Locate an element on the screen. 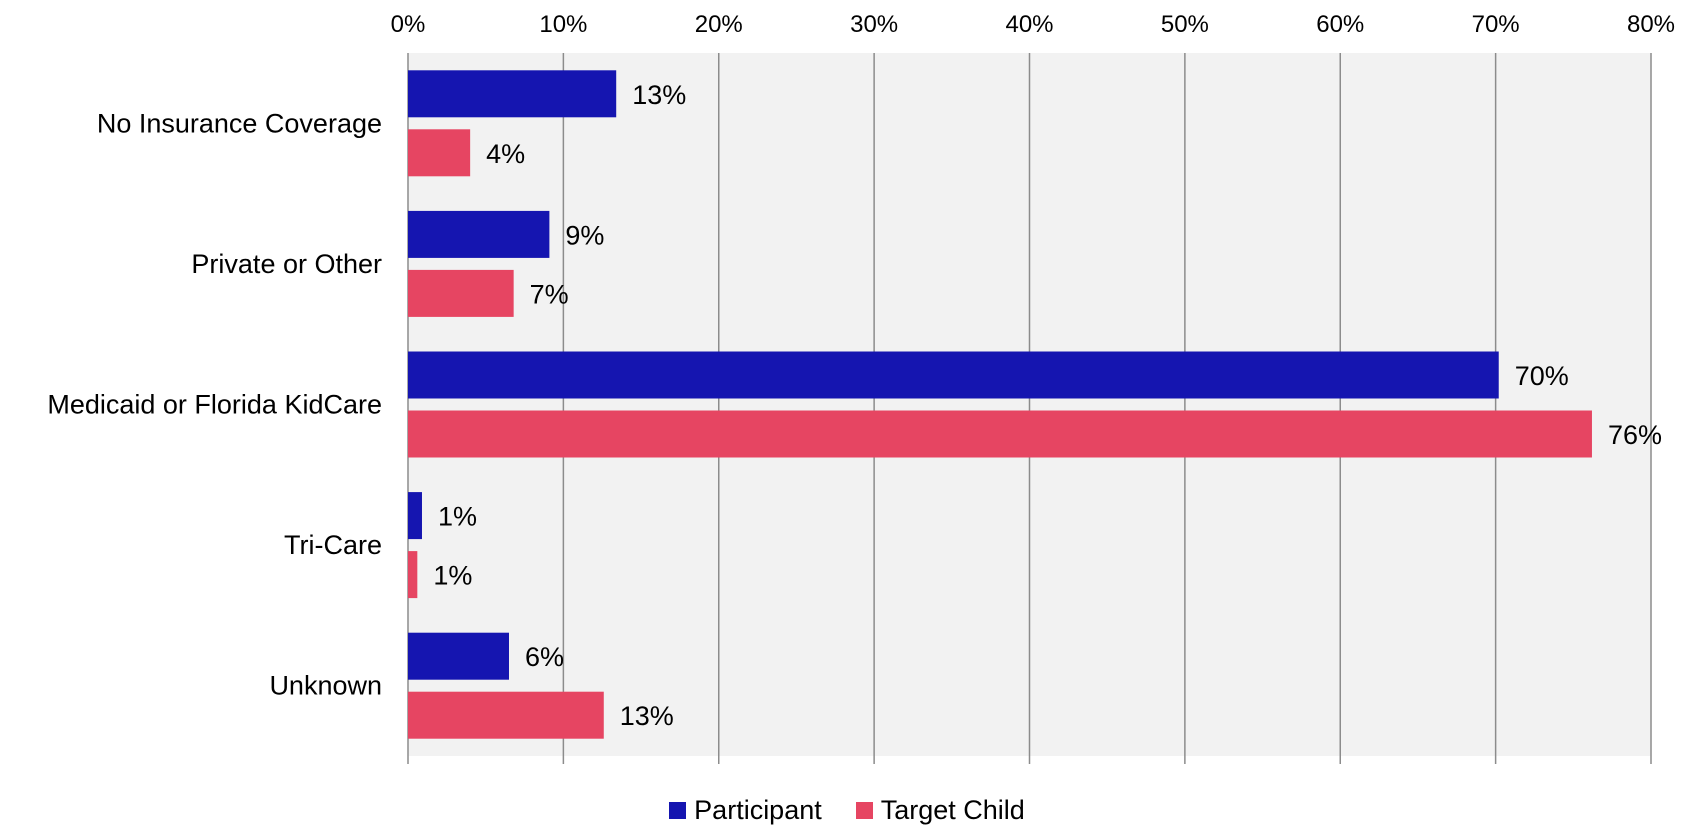 This screenshot has width=1694, height=827. legend-item-target-child: Target Child is located at coordinates (940, 810).